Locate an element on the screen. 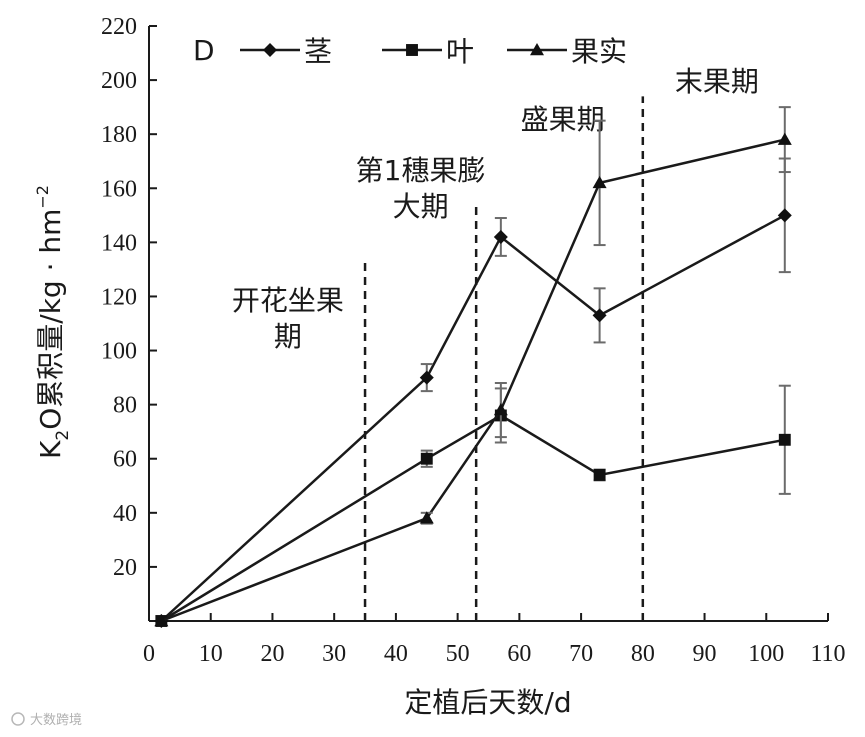  phase-label: 大期 is located at coordinates (421, 206).